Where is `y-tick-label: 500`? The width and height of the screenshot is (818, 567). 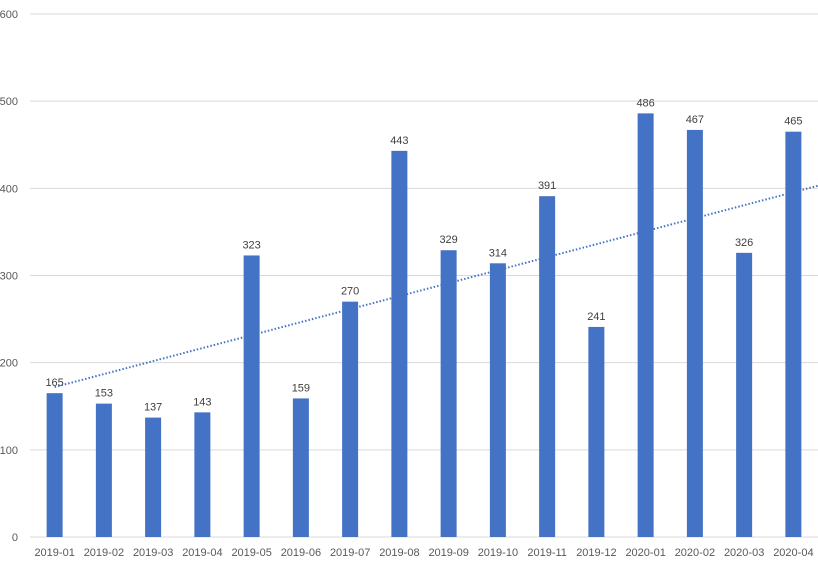
y-tick-label: 500 is located at coordinates (9, 102).